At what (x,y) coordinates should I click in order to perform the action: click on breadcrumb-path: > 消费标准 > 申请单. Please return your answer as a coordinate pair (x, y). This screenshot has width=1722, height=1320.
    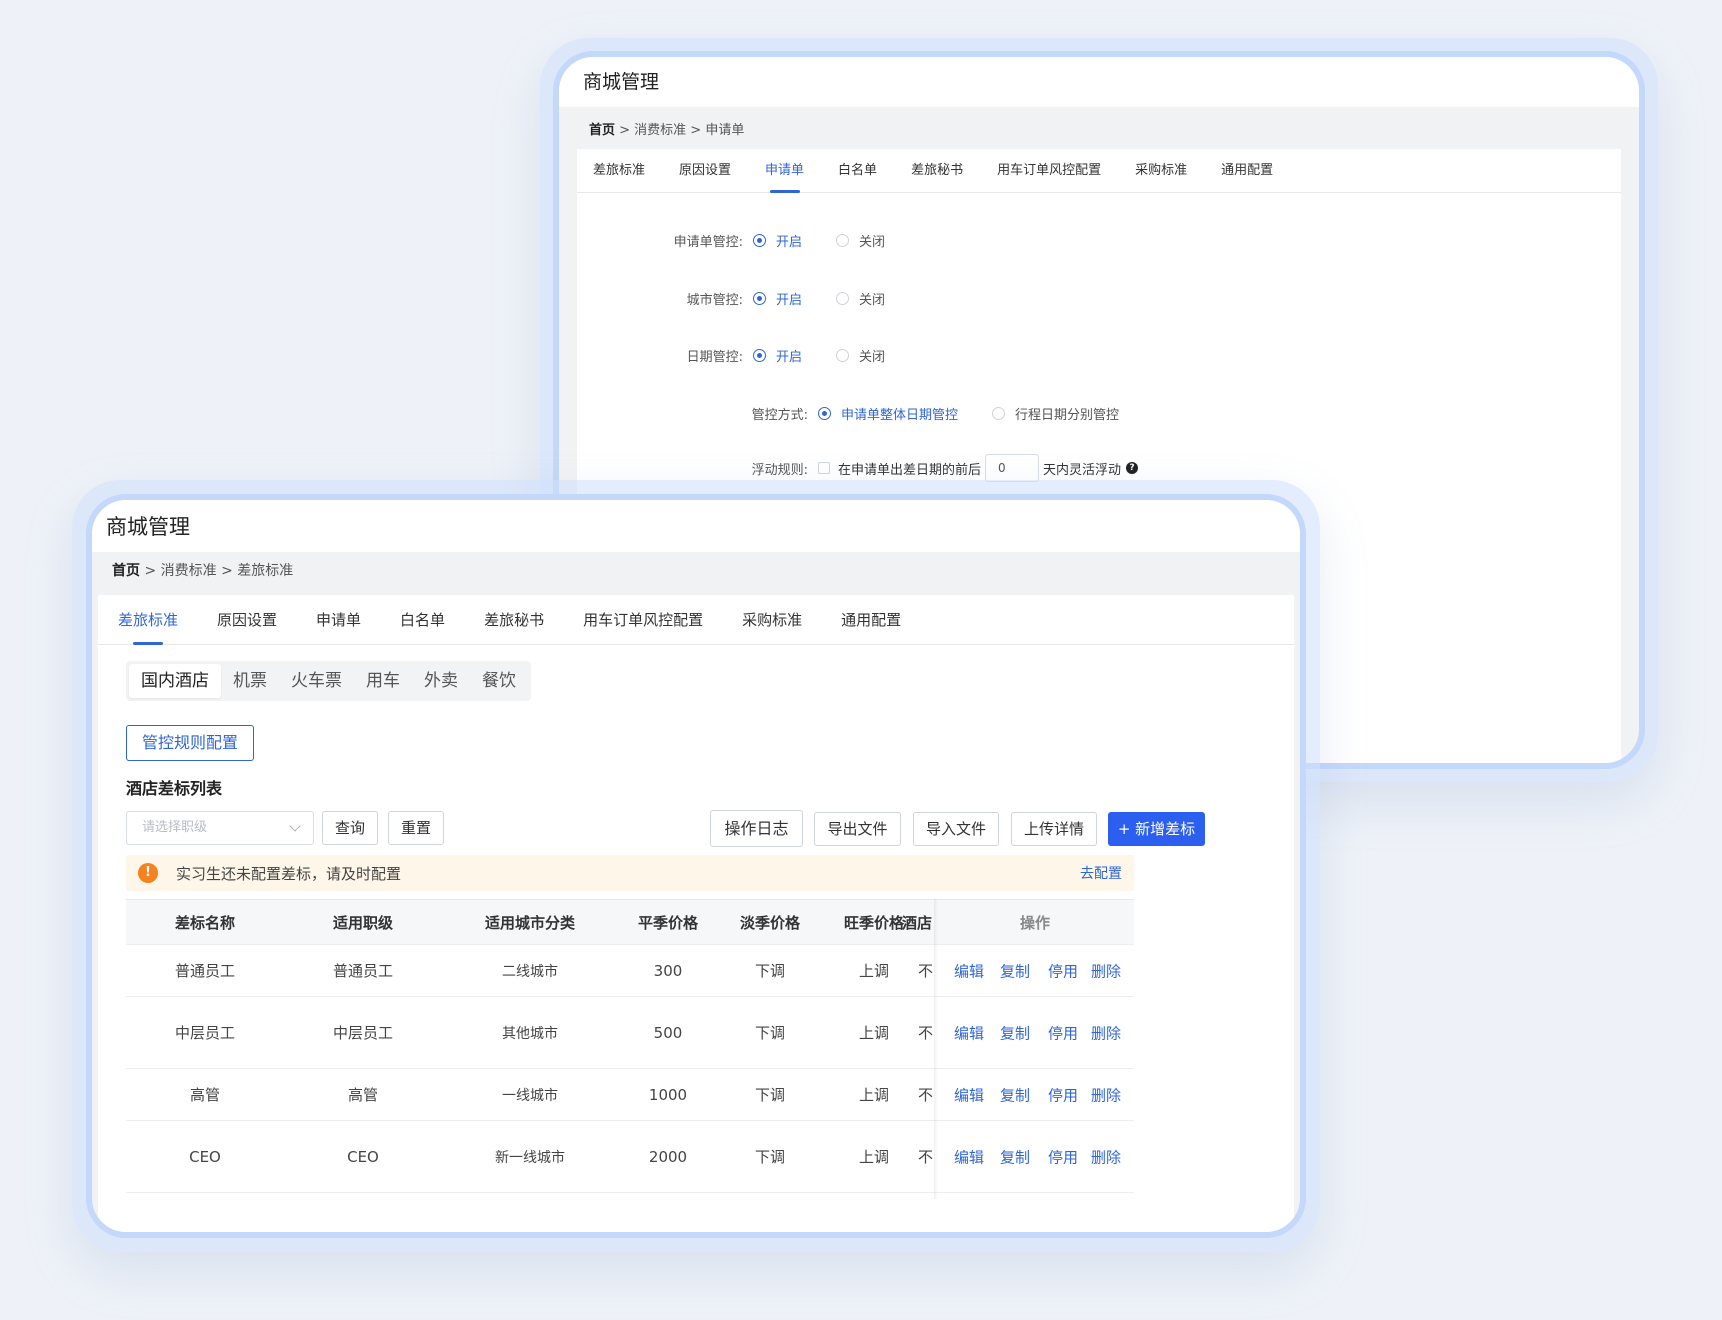
    Looking at the image, I should click on (680, 130).